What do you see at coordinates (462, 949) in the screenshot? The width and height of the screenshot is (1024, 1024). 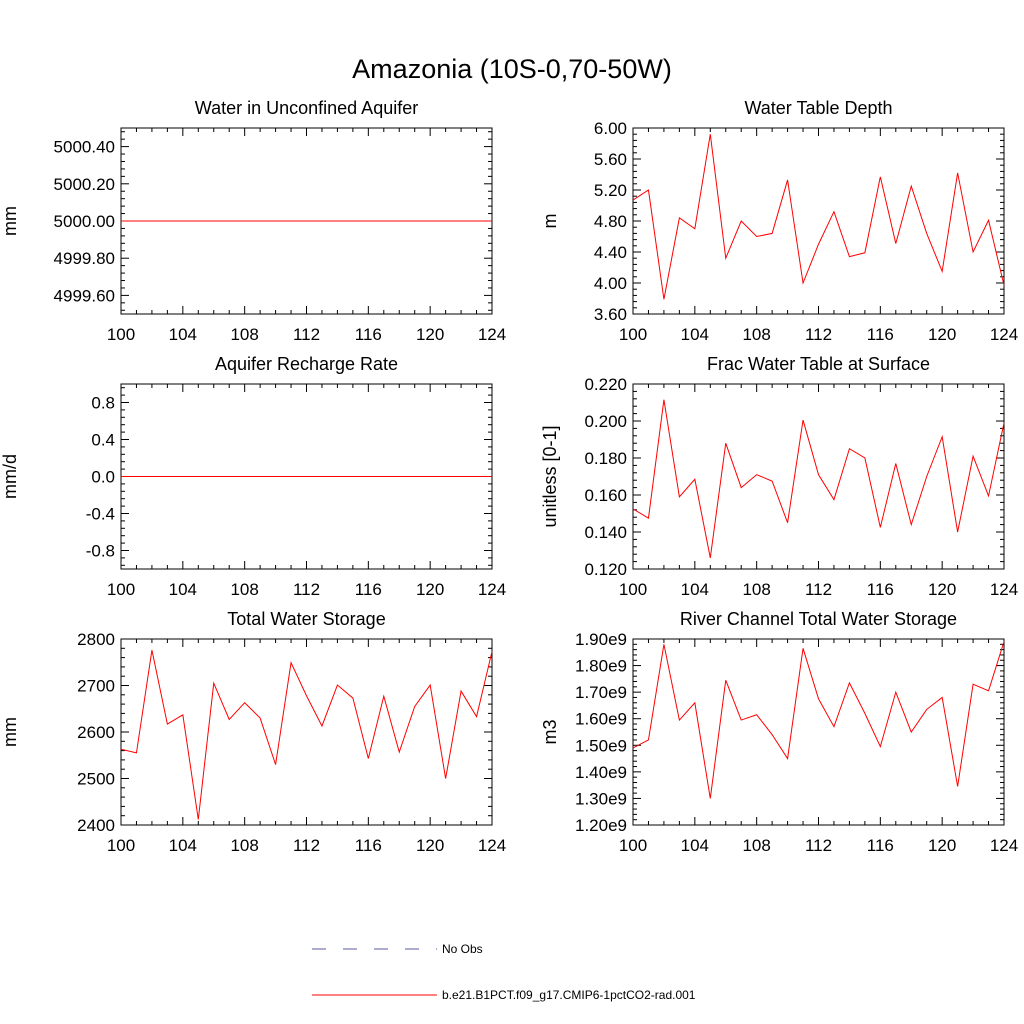 I see `legend-label-no-obs: No Obs` at bounding box center [462, 949].